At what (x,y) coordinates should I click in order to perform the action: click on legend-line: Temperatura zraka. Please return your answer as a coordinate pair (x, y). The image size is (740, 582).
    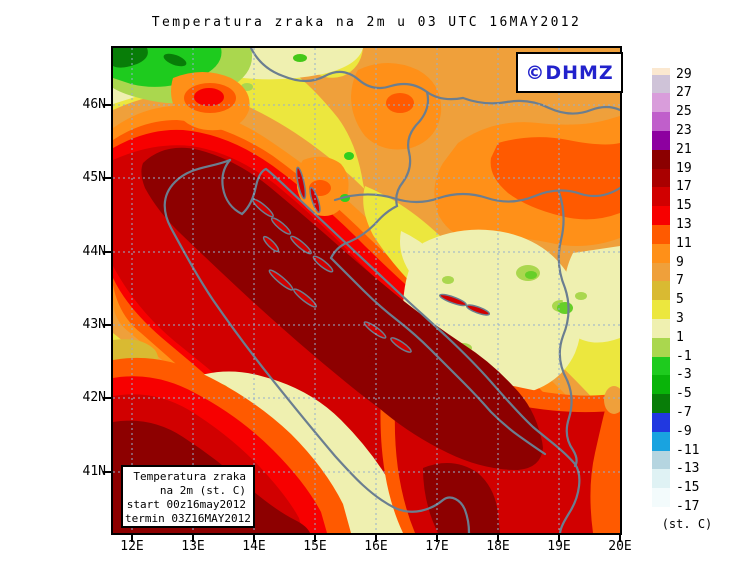
    Looking at the image, I should click on (189, 476).